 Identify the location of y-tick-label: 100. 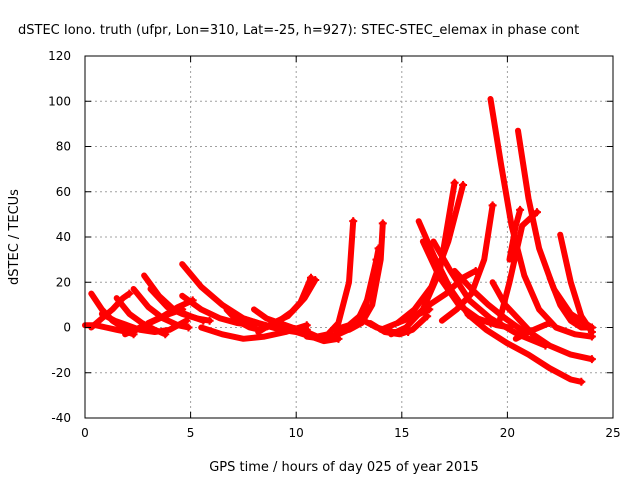
(59, 101).